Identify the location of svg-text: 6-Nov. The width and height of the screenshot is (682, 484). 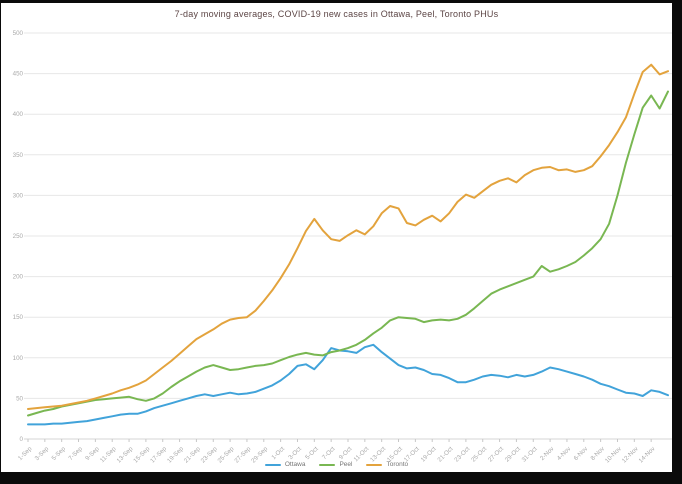
(581, 453).